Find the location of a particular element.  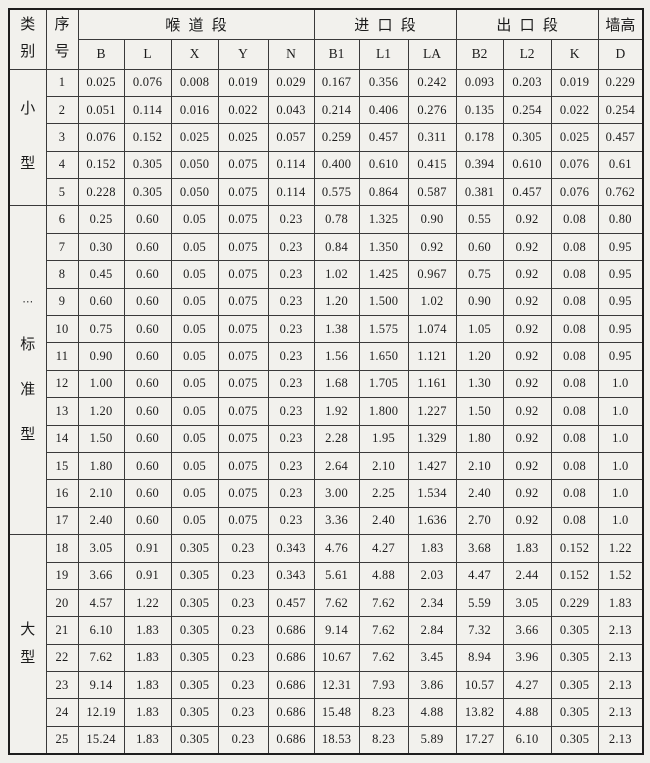

value-cell-B: 0.25 is located at coordinates (101, 219).